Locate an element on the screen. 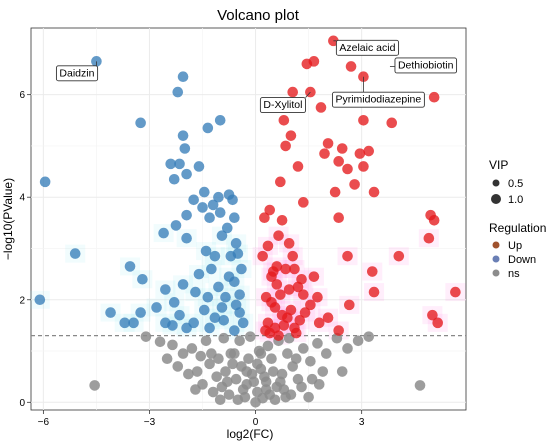 Image resolution: width=550 pixels, height=446 pixels. annotation-leader is located at coordinates (308, 94).